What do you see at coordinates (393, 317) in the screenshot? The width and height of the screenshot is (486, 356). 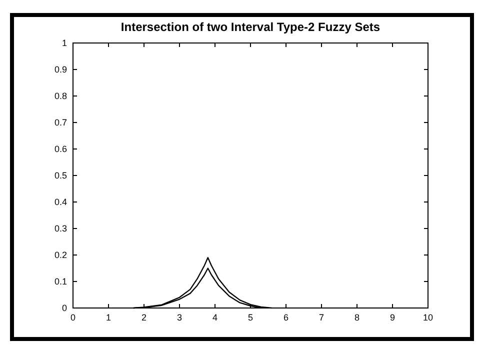 I see `x-tick-label: 9` at bounding box center [393, 317].